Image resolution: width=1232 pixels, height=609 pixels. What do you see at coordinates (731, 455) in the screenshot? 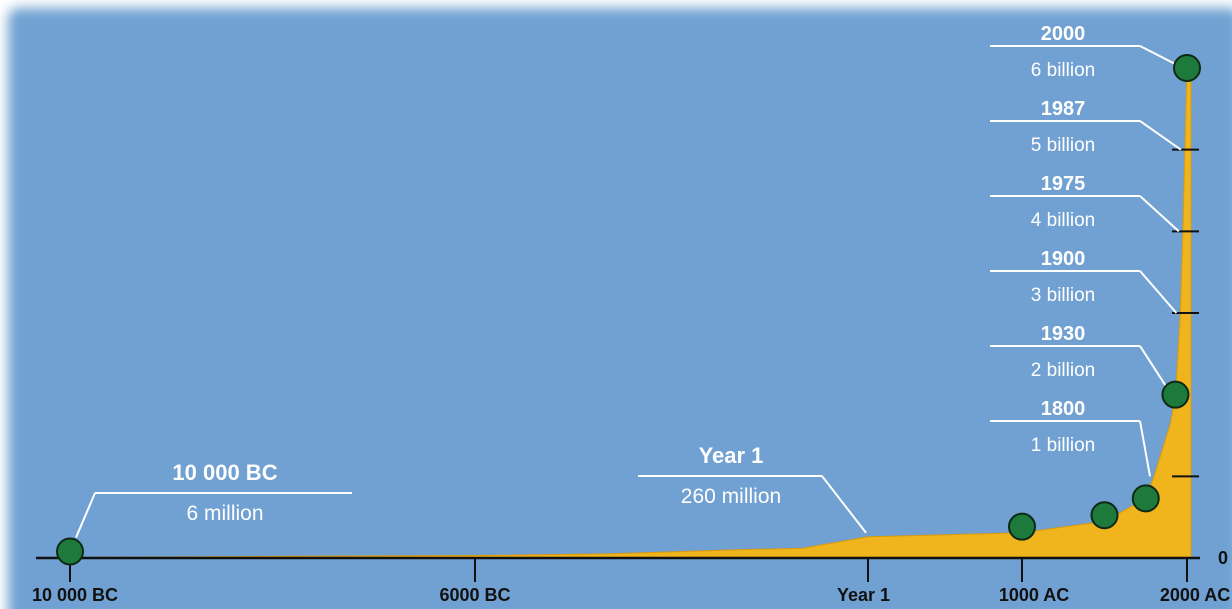
I see `annotation-title: Year 1` at bounding box center [731, 455].